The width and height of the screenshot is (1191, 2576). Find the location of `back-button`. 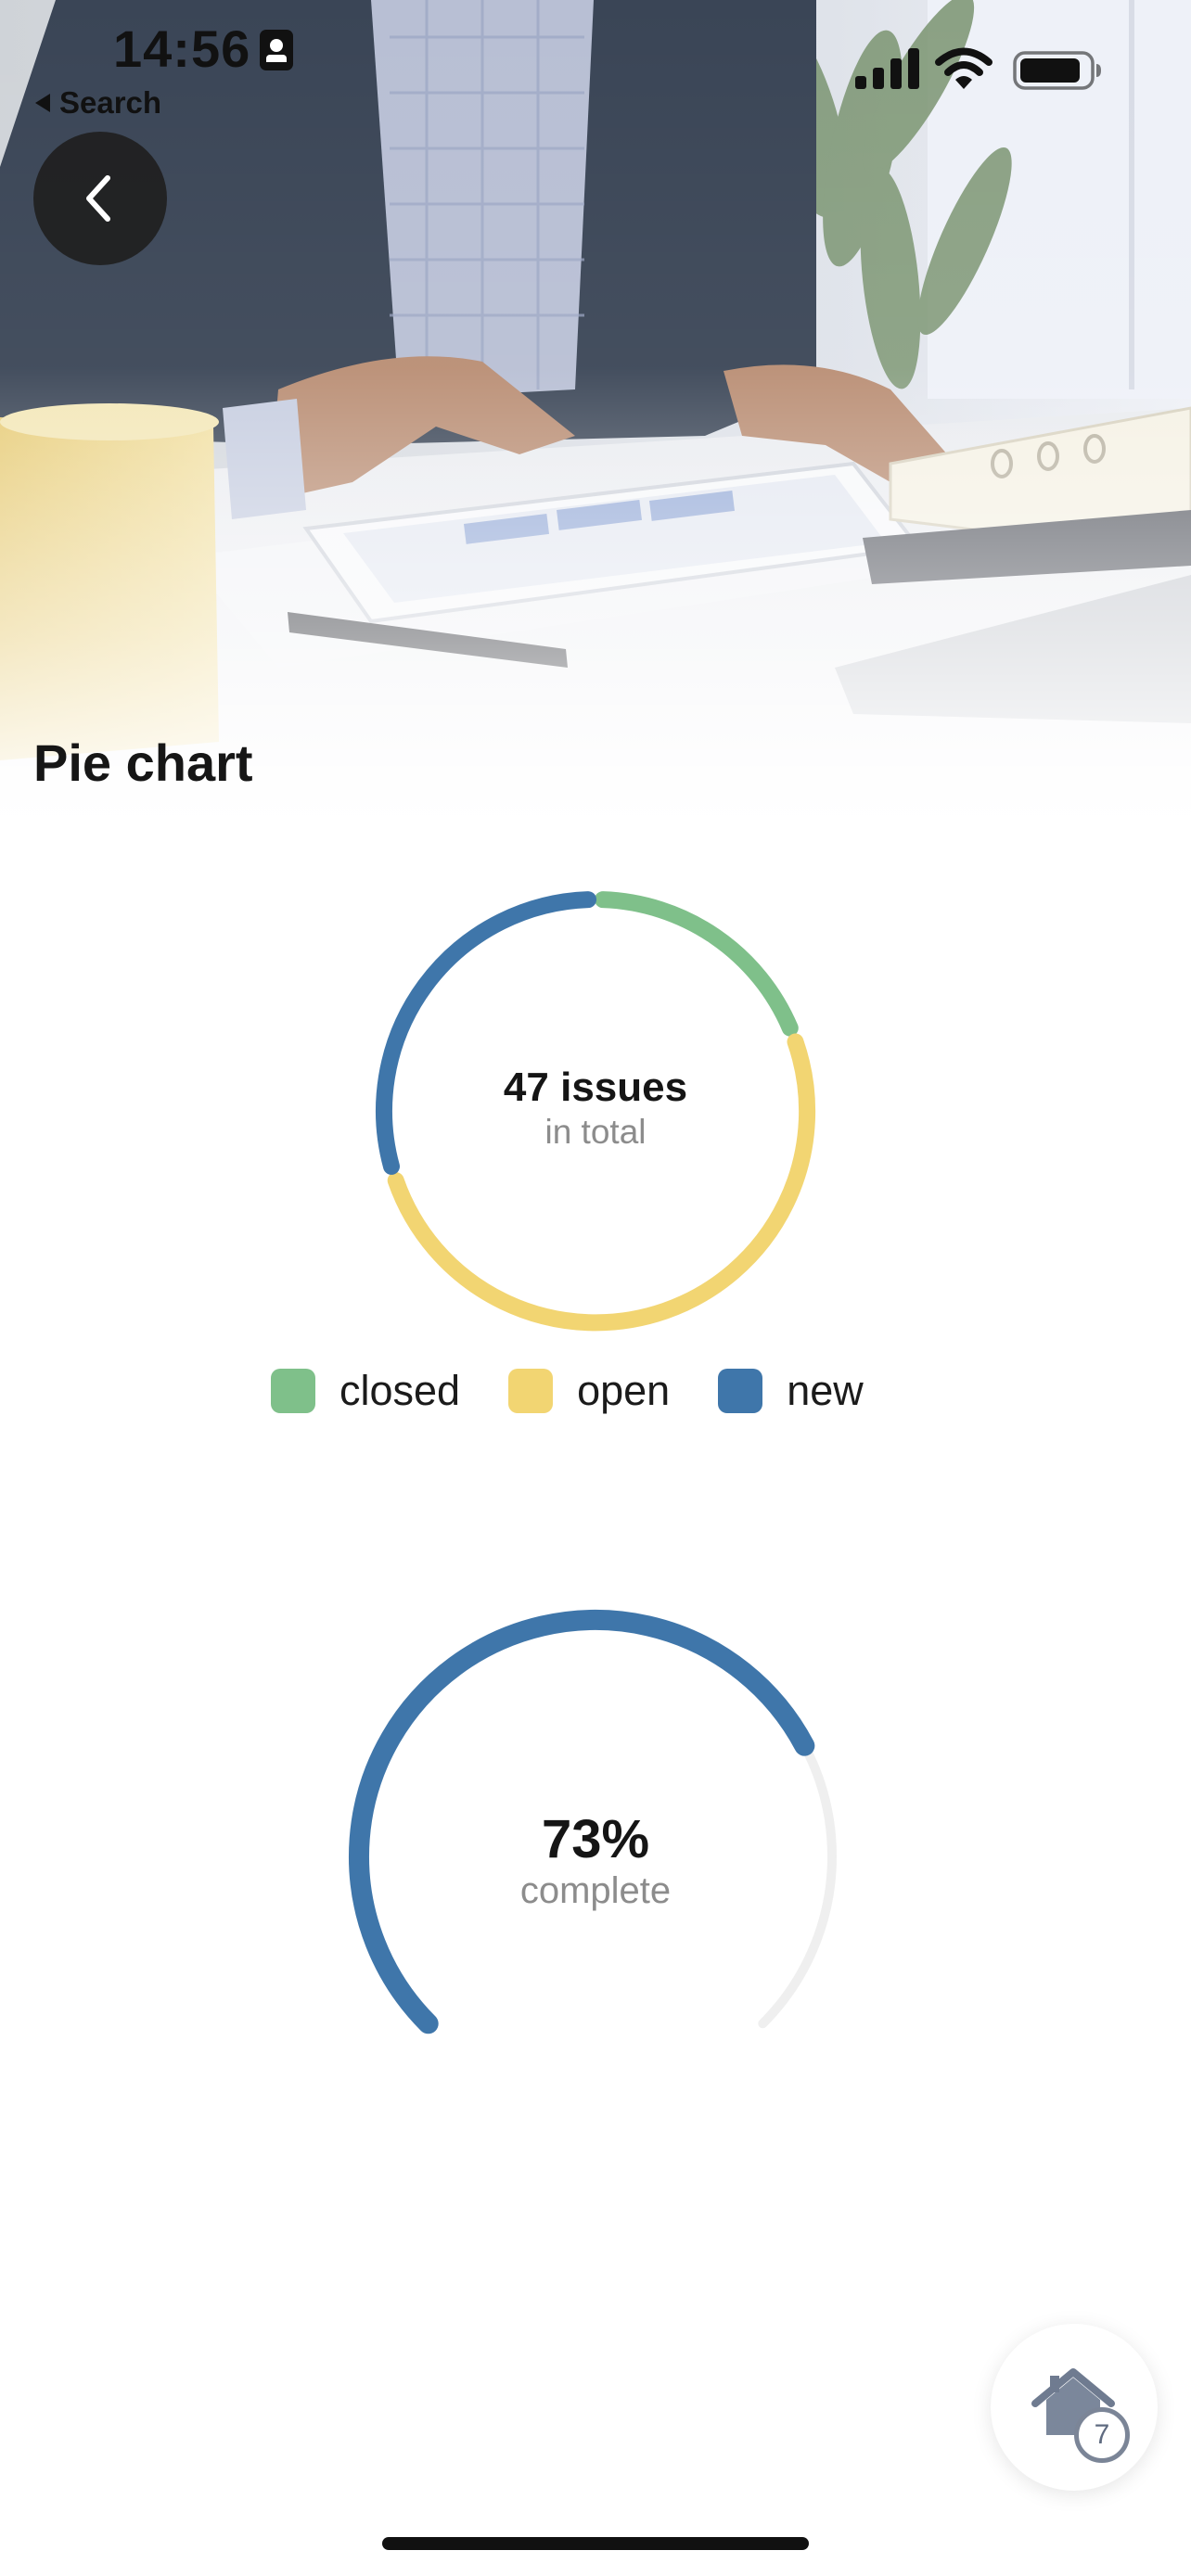

back-button is located at coordinates (100, 198).